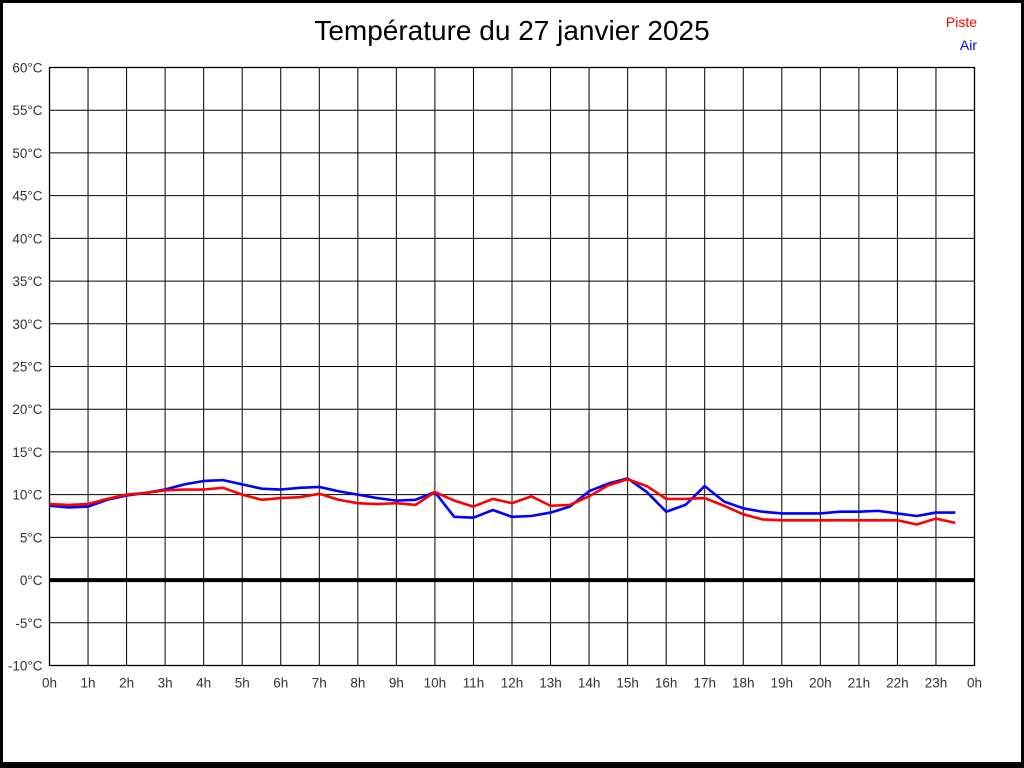 Image resolution: width=1024 pixels, height=768 pixels. What do you see at coordinates (27, 409) in the screenshot?
I see `y-tick-label: 20°C` at bounding box center [27, 409].